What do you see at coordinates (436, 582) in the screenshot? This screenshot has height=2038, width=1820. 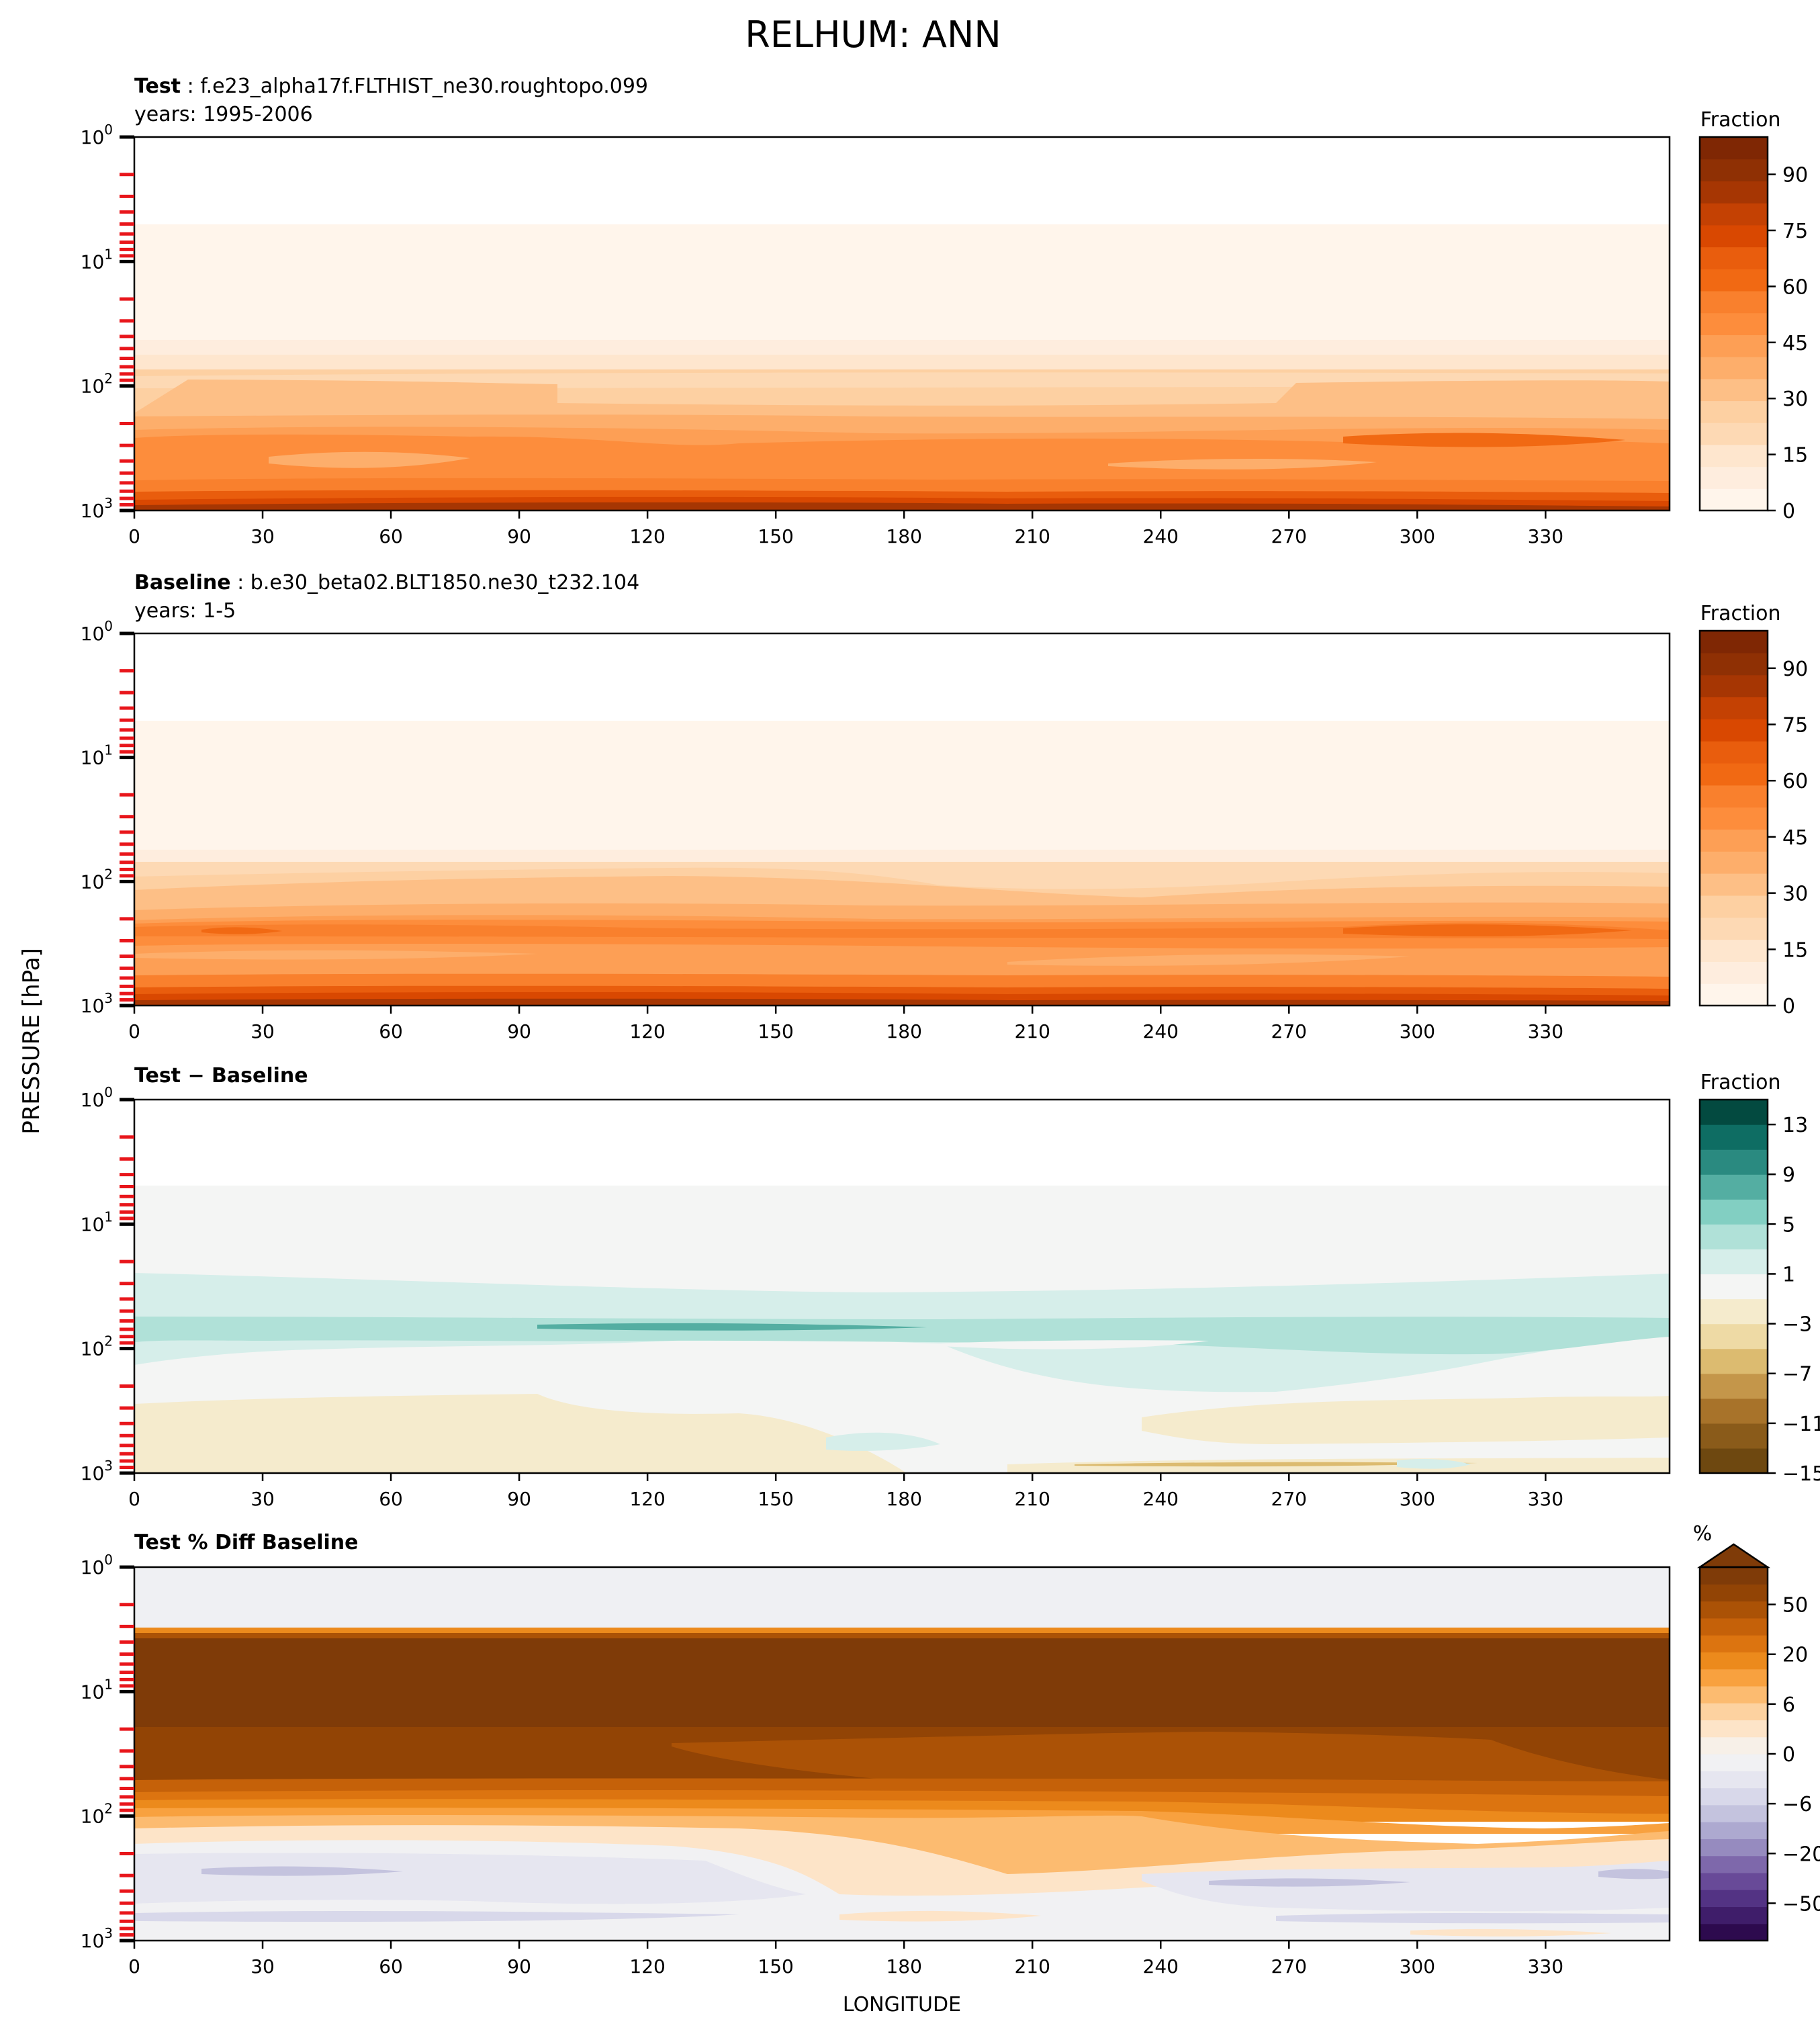 I see `panel-baseline-title-rest: : b.e30_beta02.BLT1850.ne30_t232.104` at bounding box center [436, 582].